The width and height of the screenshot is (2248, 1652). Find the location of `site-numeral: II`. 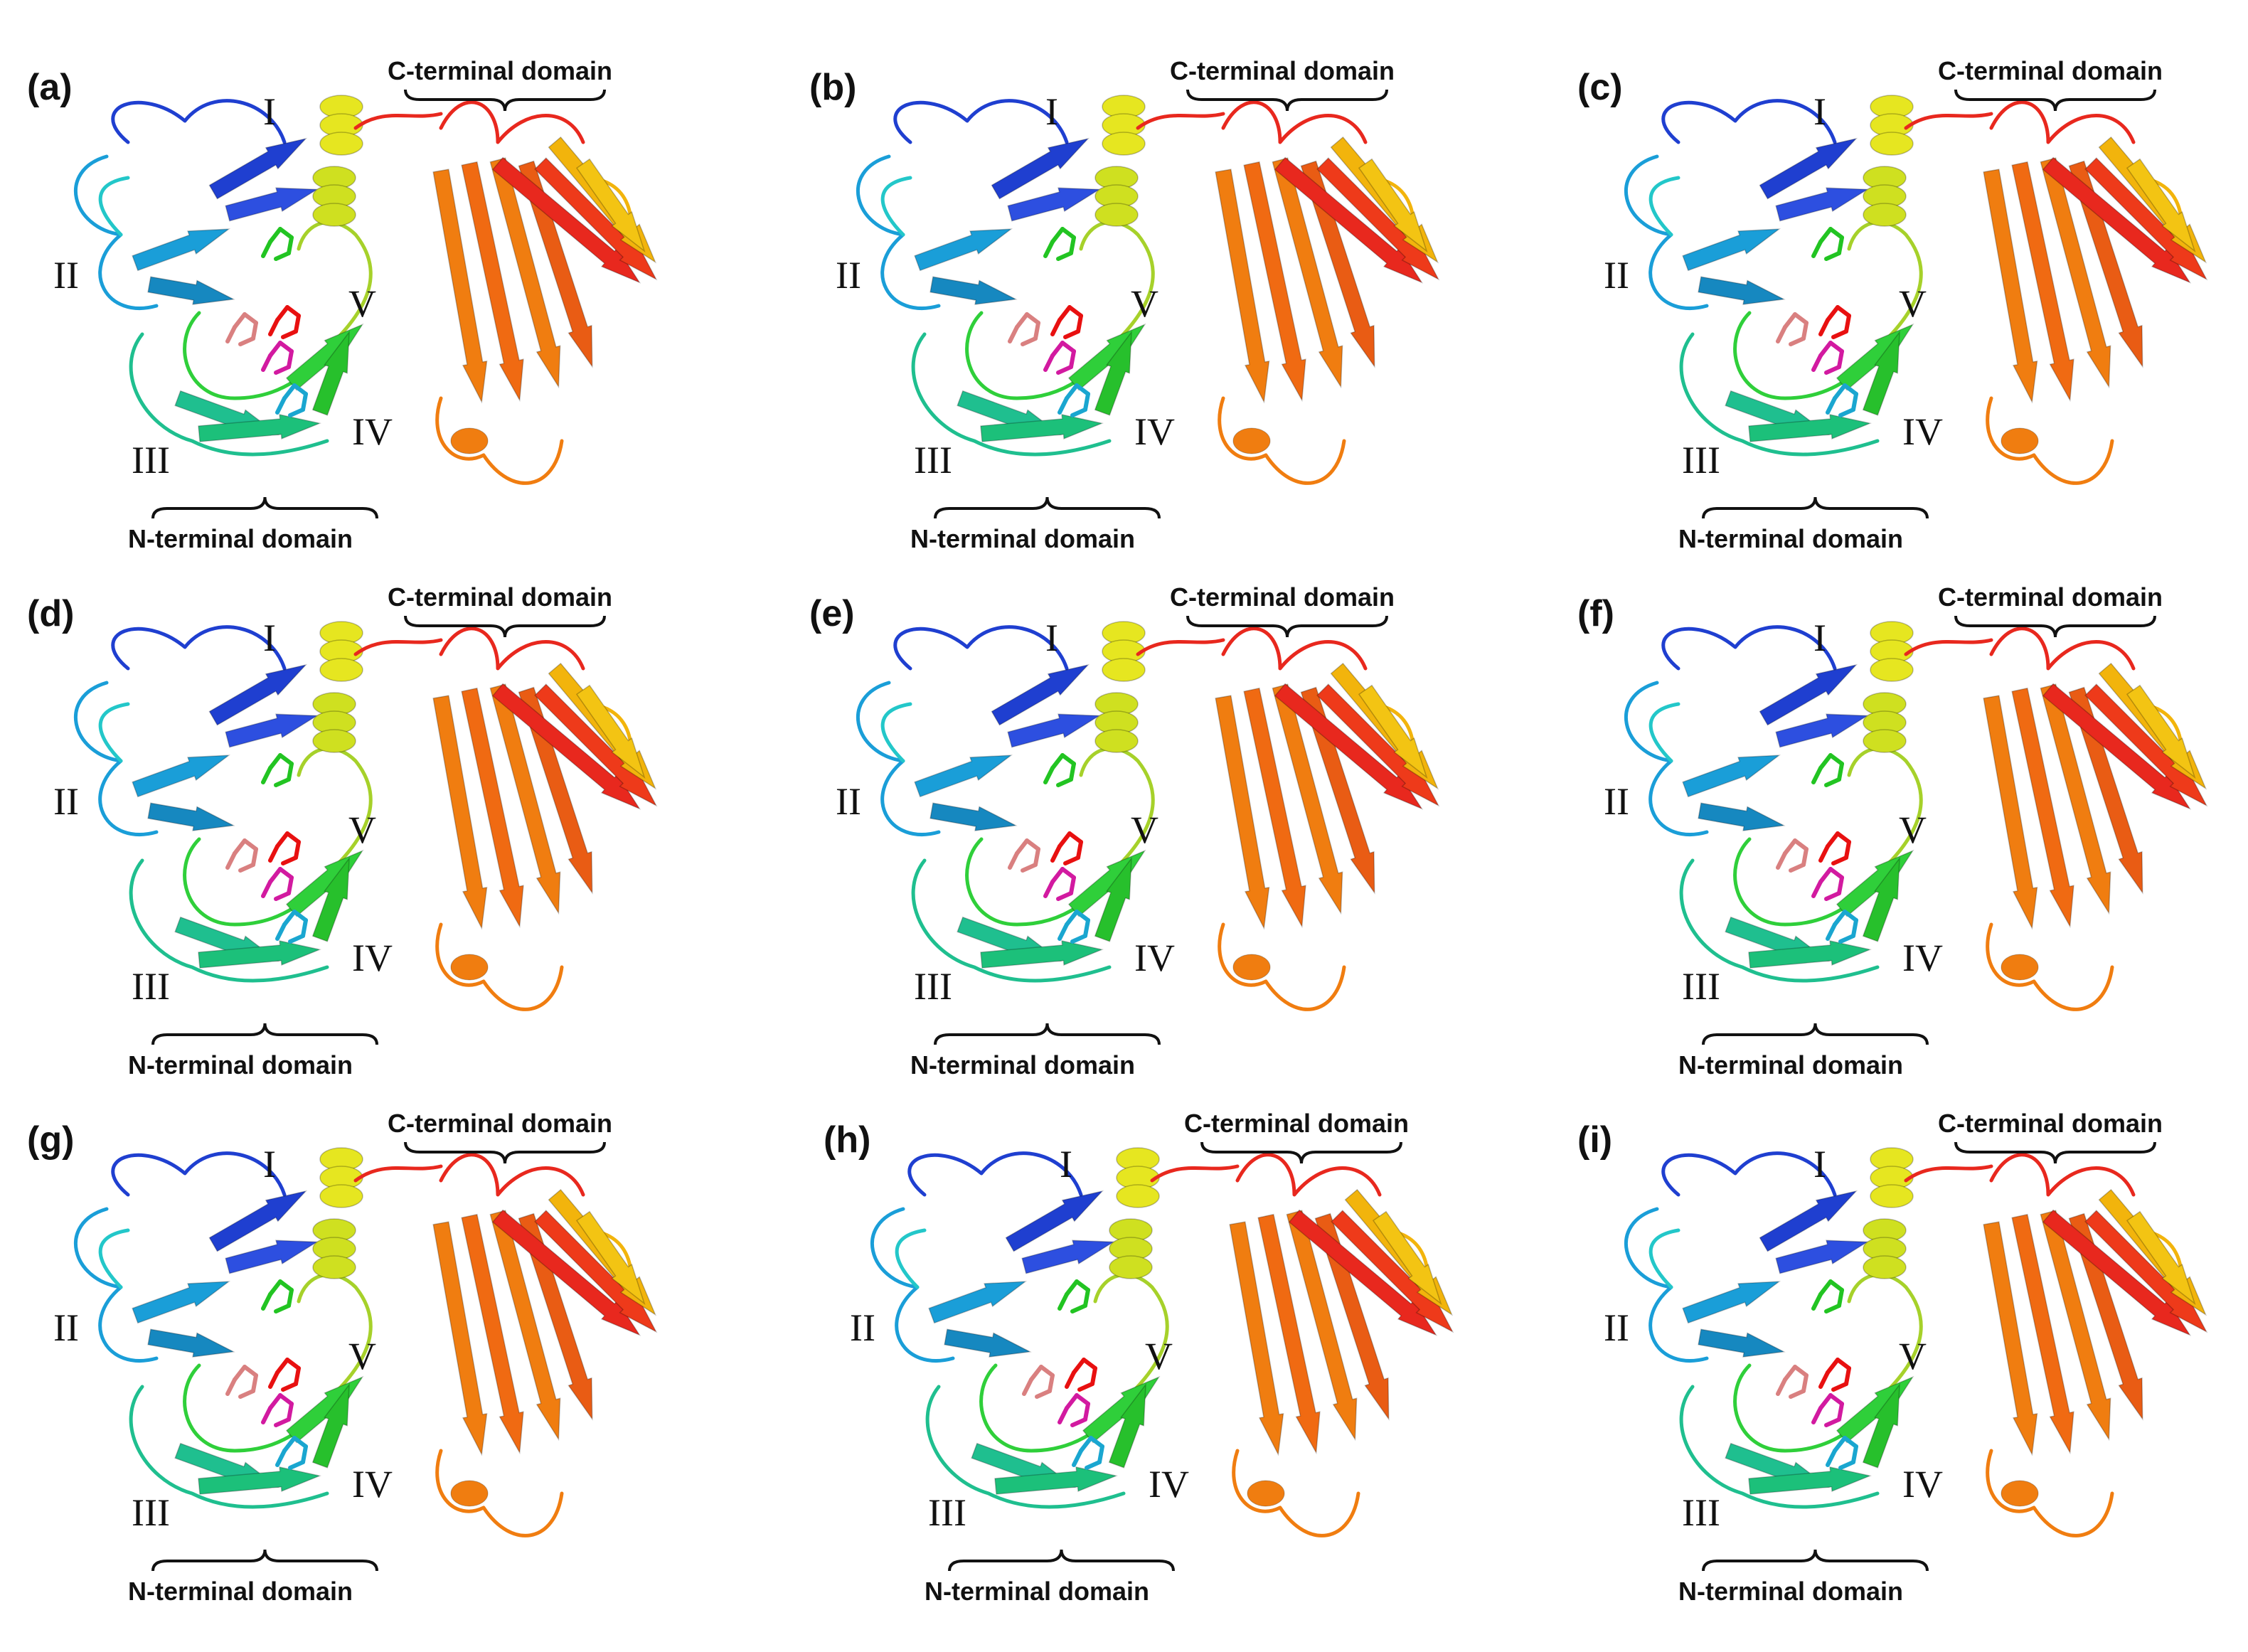

site-numeral: II is located at coordinates (848, 801).